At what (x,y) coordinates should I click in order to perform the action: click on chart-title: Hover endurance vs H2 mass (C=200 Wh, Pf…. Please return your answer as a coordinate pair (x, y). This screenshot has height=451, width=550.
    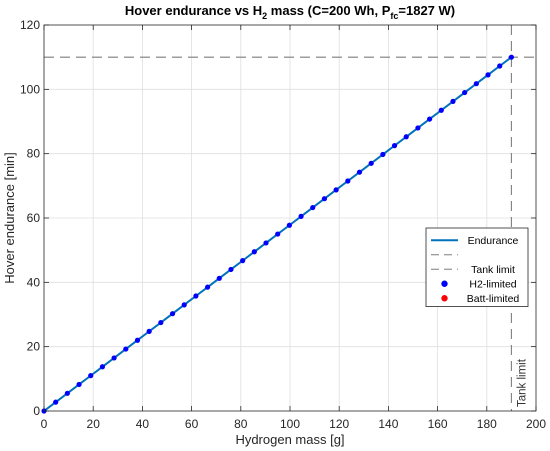
    Looking at the image, I should click on (290, 12).